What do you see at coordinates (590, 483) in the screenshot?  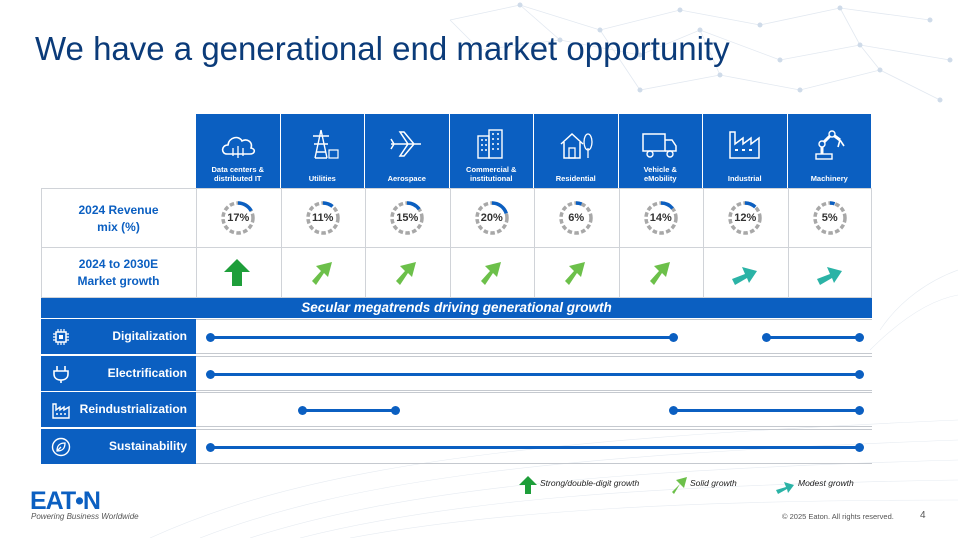 I see `legend-strong-label: Strong/double-digit growth` at bounding box center [590, 483].